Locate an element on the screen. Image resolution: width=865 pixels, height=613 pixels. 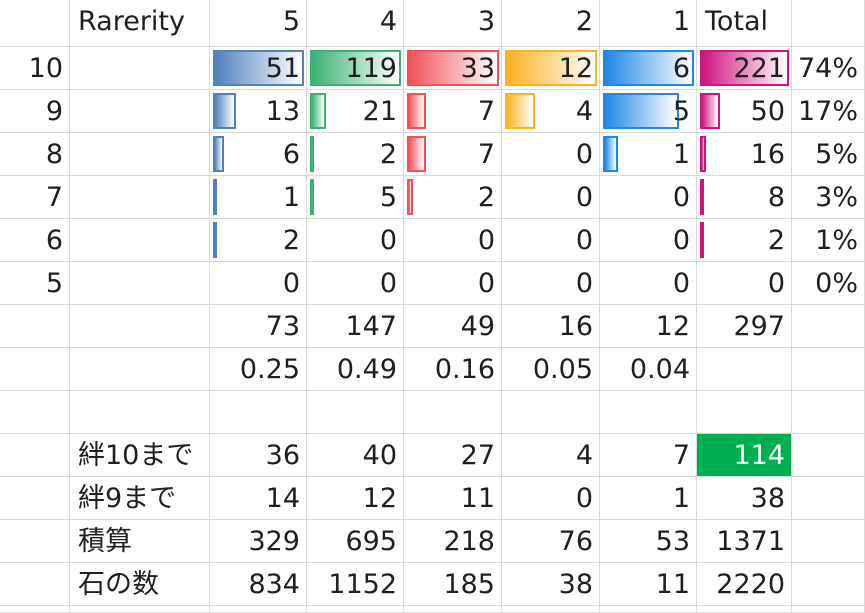
percent-cell: 17% is located at coordinates (828, 111).